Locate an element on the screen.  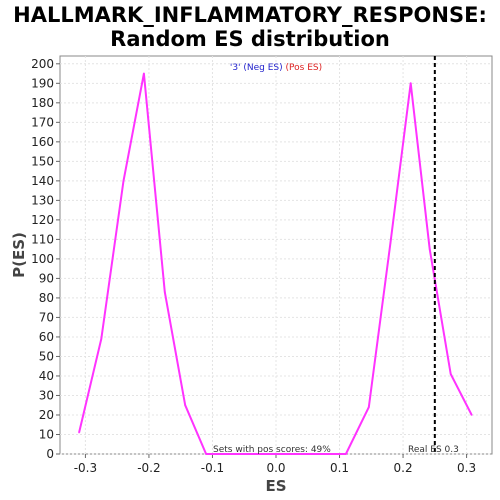
y-tick-label: 80 is located at coordinates (46, 298).